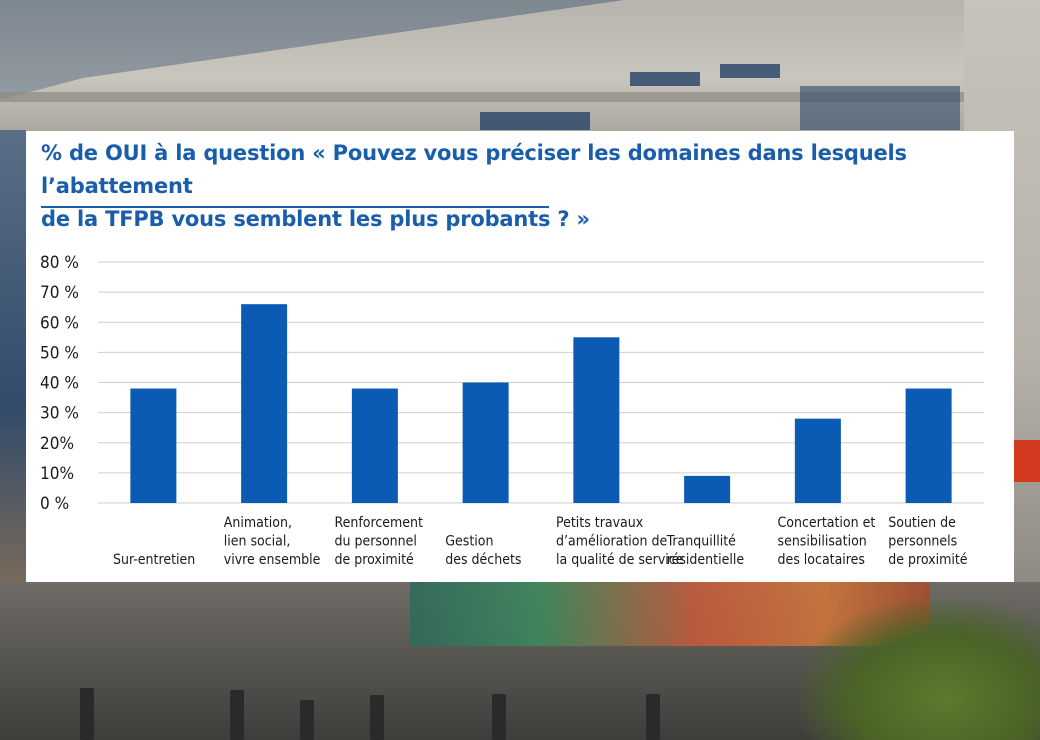  Describe the element at coordinates (469, 542) in the screenshot. I see `x-category-label-line: Gestion` at that location.